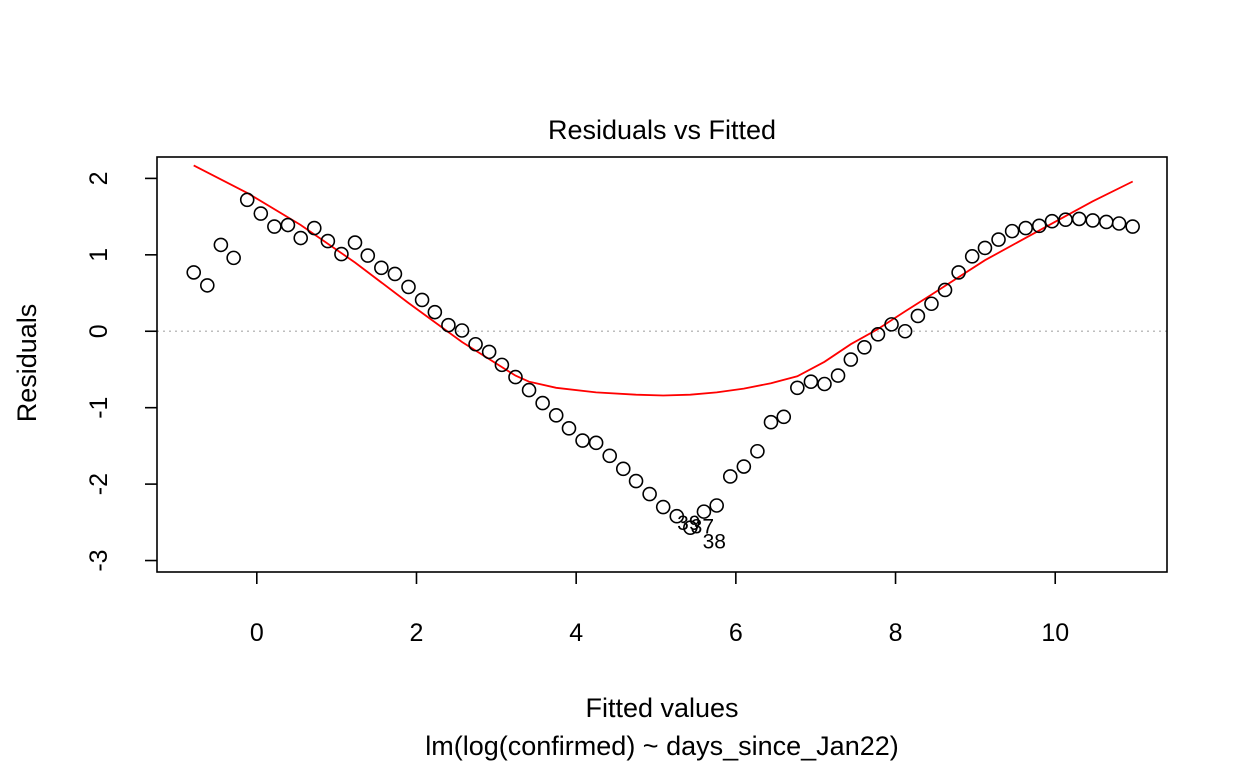 This screenshot has width=1248, height=768. Describe the element at coordinates (99, 331) in the screenshot. I see `y-tick-label: 0` at that location.